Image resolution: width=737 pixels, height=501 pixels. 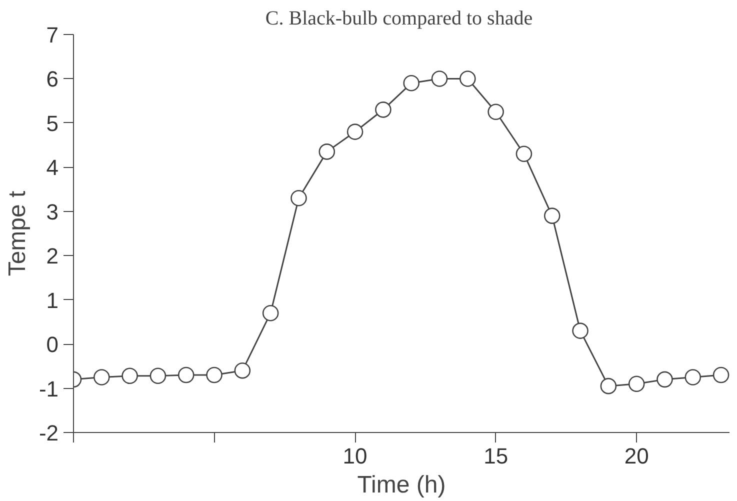 What do you see at coordinates (52, 345) in the screenshot?
I see `y-tick-label: 0` at bounding box center [52, 345].